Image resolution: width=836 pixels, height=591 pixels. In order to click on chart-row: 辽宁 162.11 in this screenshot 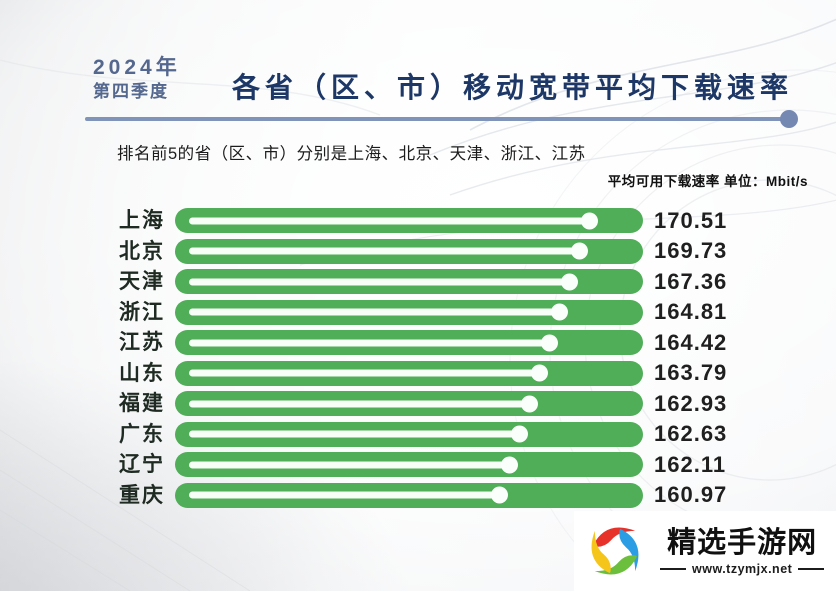, I will do `click(418, 464)`.